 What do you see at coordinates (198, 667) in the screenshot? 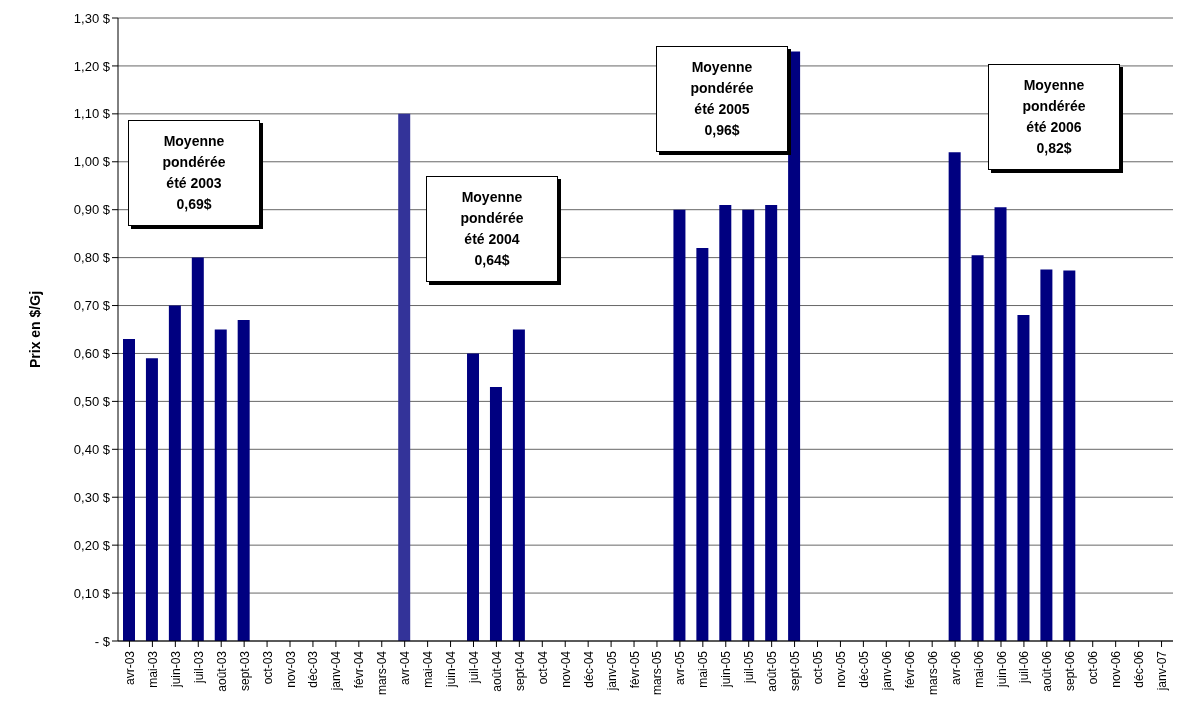
I see `x-tick-label: juil-03` at bounding box center [198, 667].